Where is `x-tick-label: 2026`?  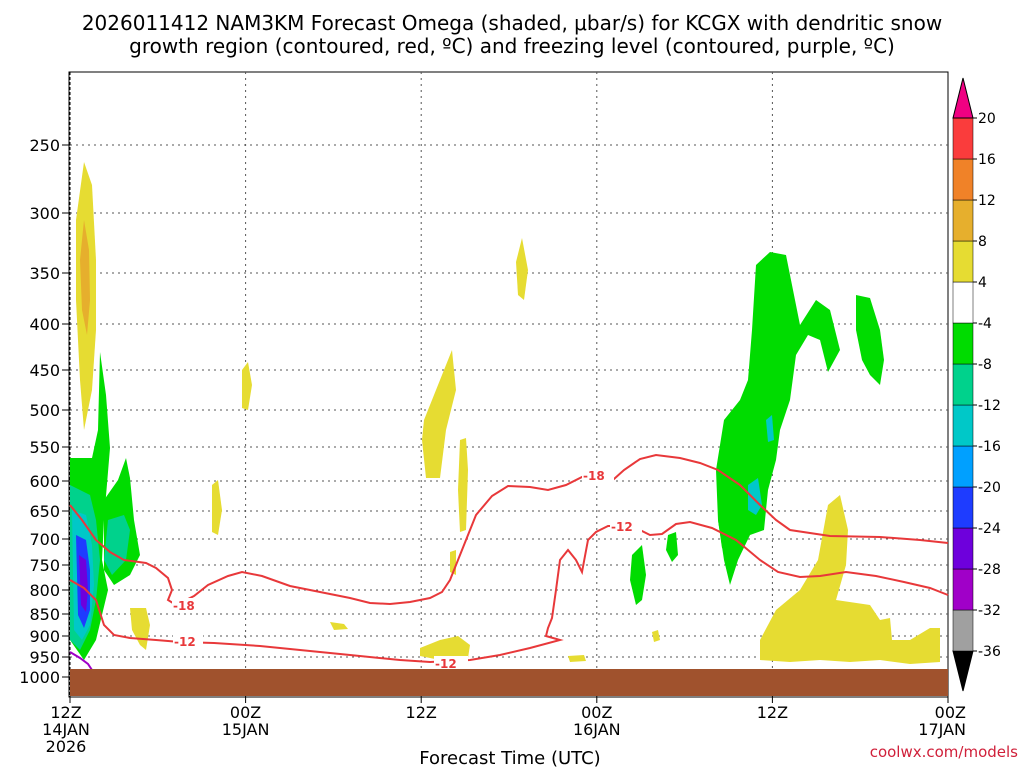 x-tick-label: 2026 is located at coordinates (66, 746).